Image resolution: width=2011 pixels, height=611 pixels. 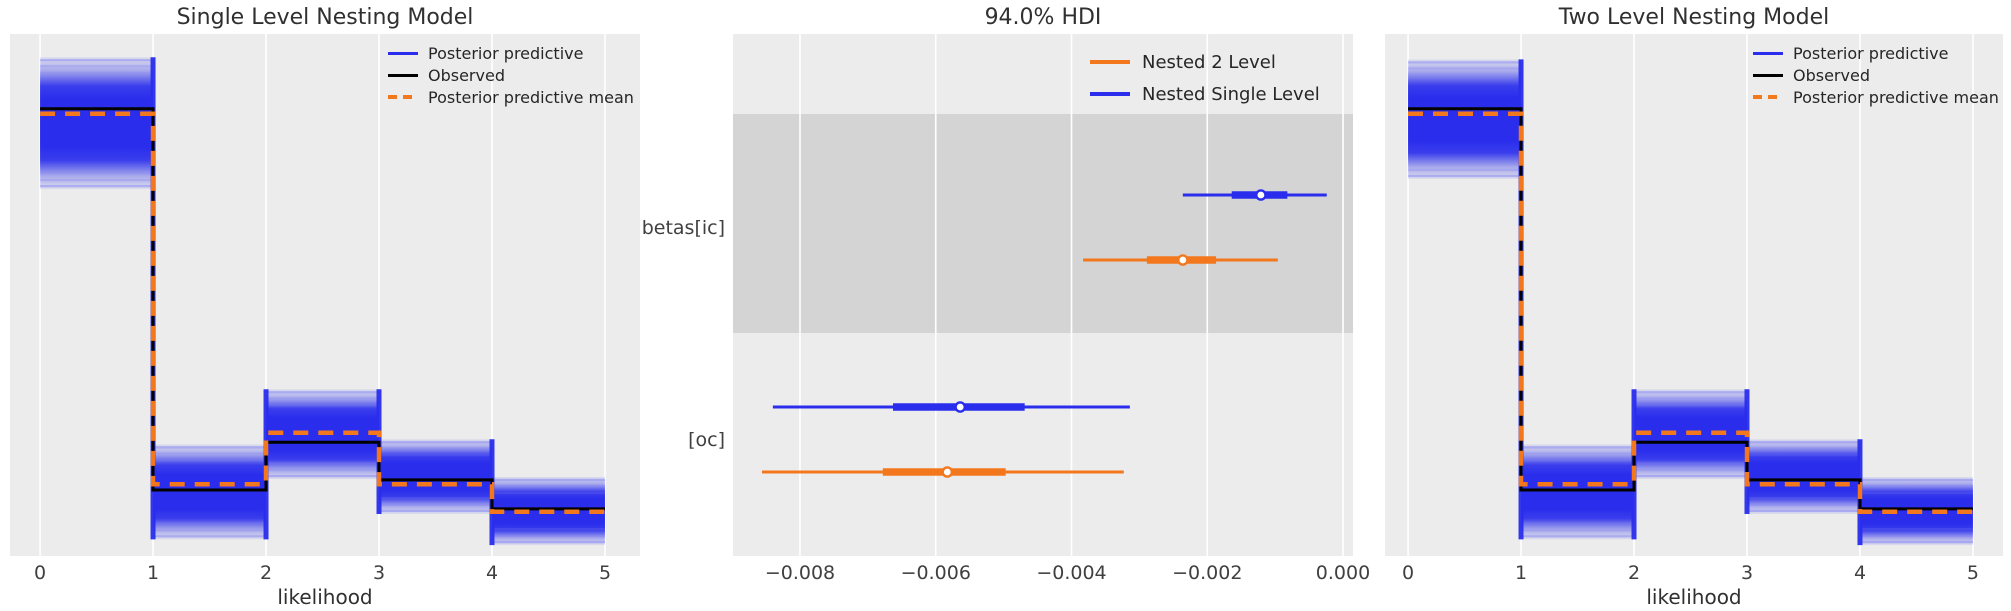 What do you see at coordinates (1043, 17) in the screenshot?
I see `plot-title-hdi: 94.0% HDI` at bounding box center [1043, 17].